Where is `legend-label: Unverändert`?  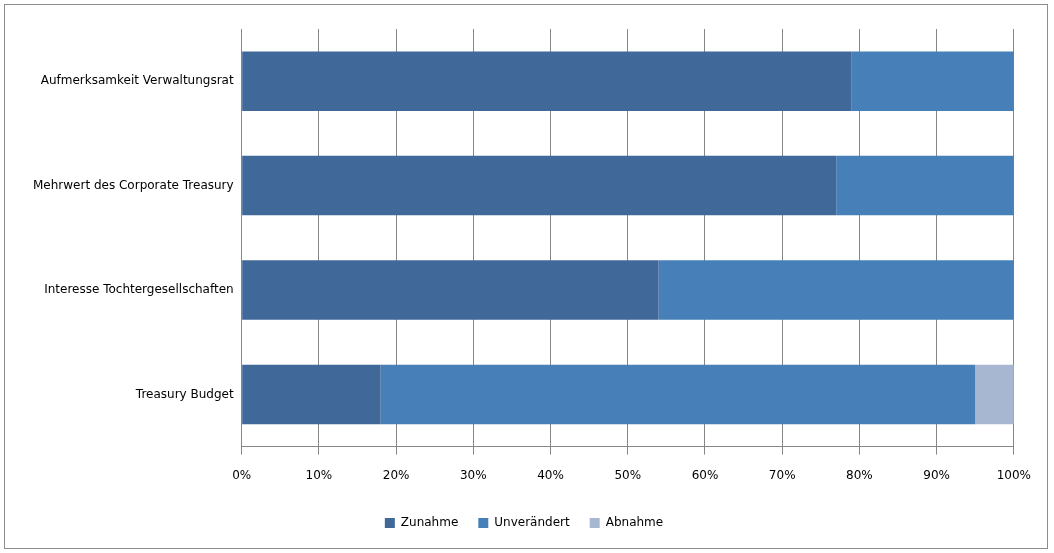
legend-label: Unverändert is located at coordinates (532, 522).